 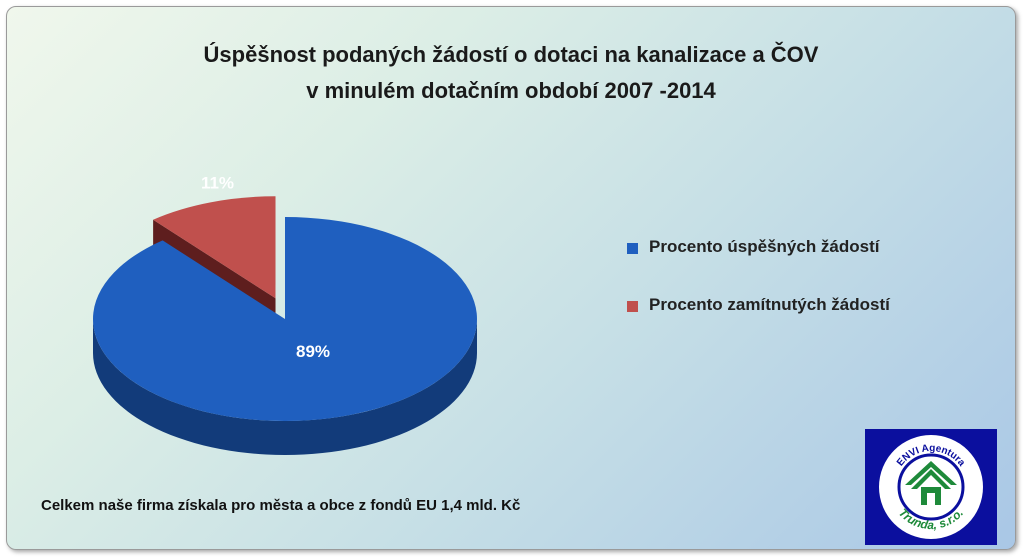 What do you see at coordinates (632, 306) in the screenshot?
I see `legend-swatch-rejected` at bounding box center [632, 306].